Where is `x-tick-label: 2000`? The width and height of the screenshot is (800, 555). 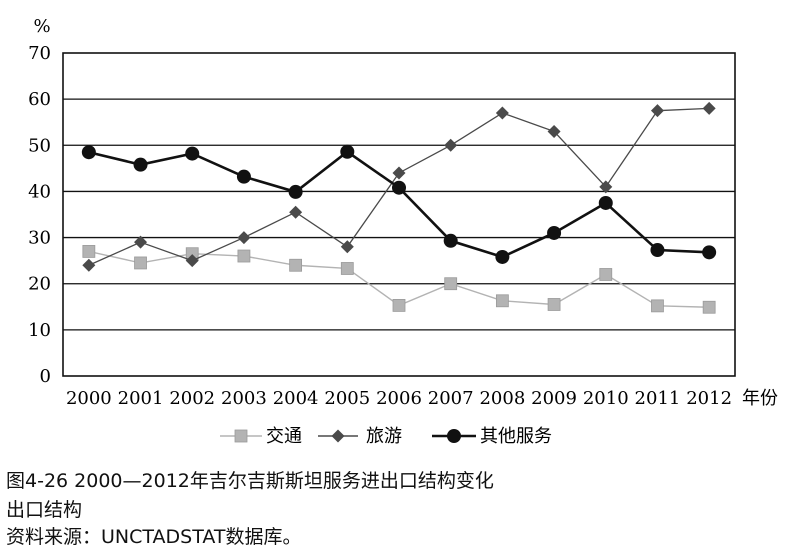
x-tick-label: 2000 is located at coordinates (89, 398).